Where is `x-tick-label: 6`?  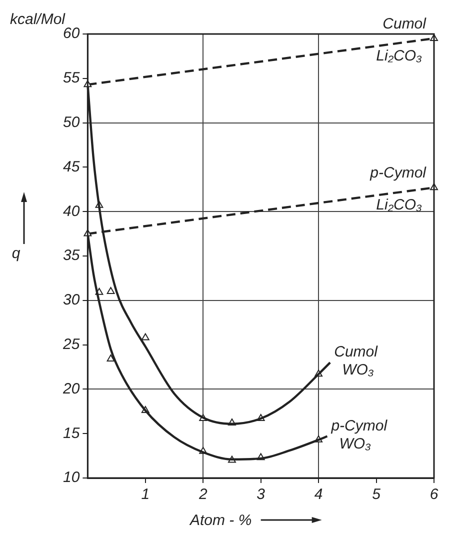
x-tick-label: 6 is located at coordinates (434, 495).